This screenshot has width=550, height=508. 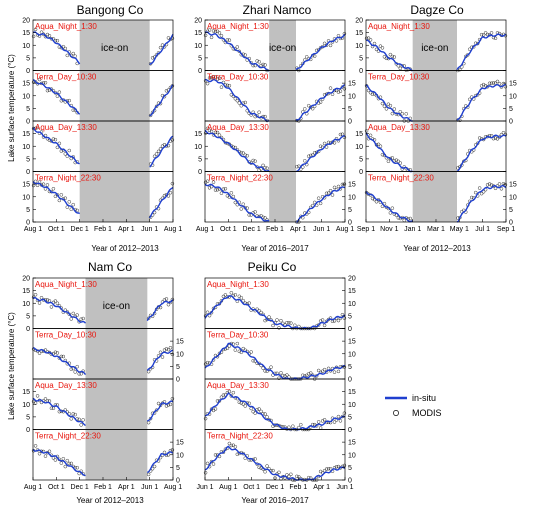 I want to click on x-tick-label: Feb 1, so click(x=103, y=487).